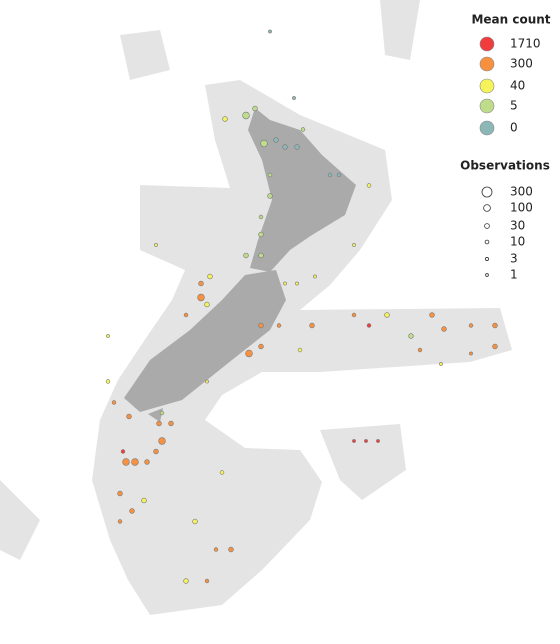  What do you see at coordinates (514, 259) in the screenshot?
I see `legend-label: 3` at bounding box center [514, 259].